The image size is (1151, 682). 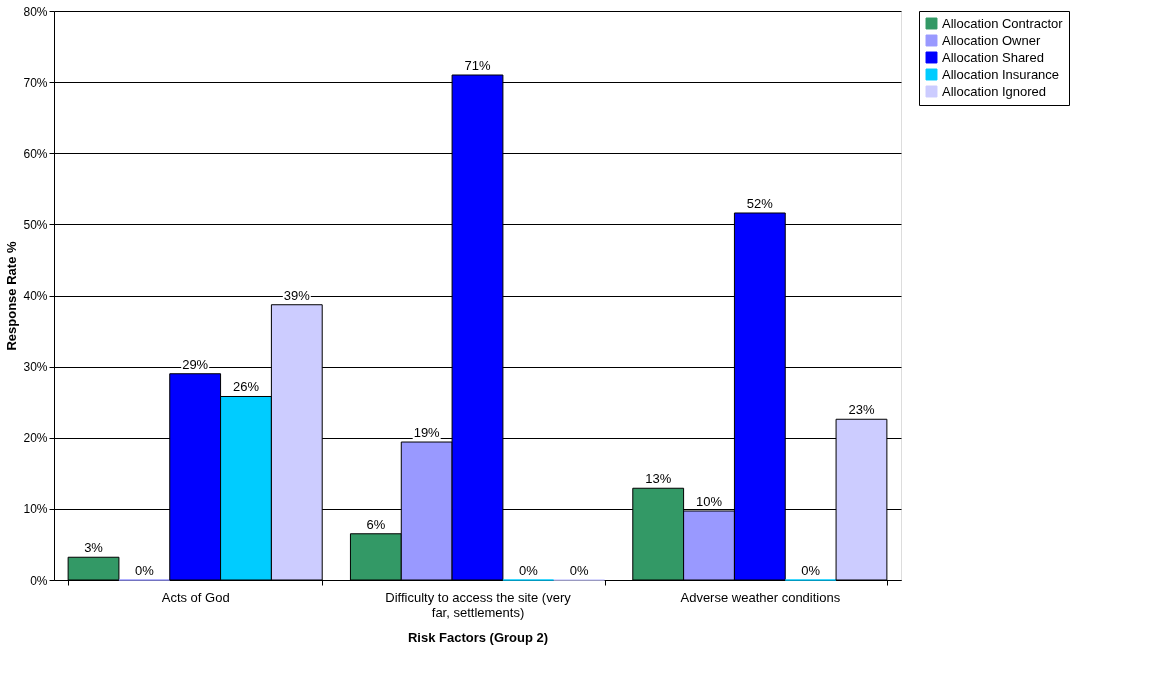 What do you see at coordinates (1001, 74) in the screenshot?
I see `legend-label: Allocation Insurance` at bounding box center [1001, 74].